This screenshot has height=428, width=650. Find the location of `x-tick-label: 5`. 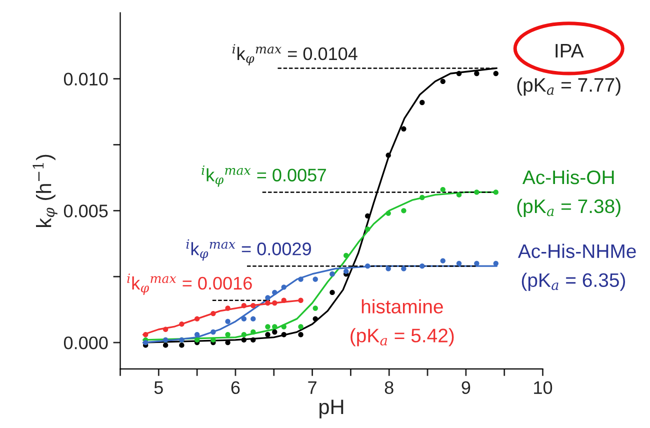

x-tick-label: 5 is located at coordinates (158, 387).